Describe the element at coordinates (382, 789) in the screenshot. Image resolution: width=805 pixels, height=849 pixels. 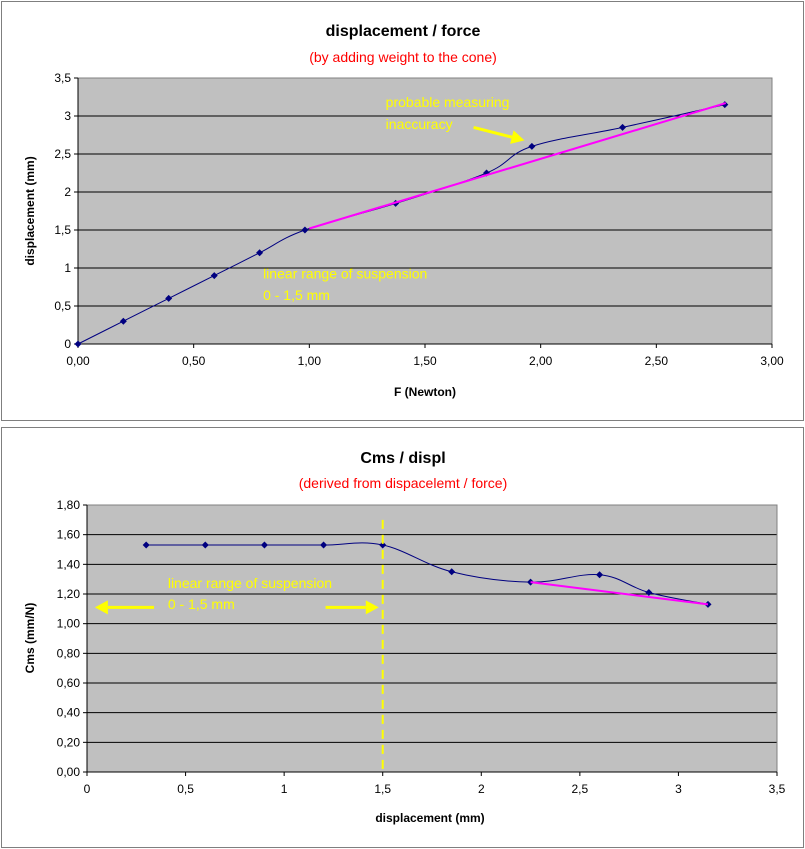
I see `x-tick-label: 1,5` at that location.